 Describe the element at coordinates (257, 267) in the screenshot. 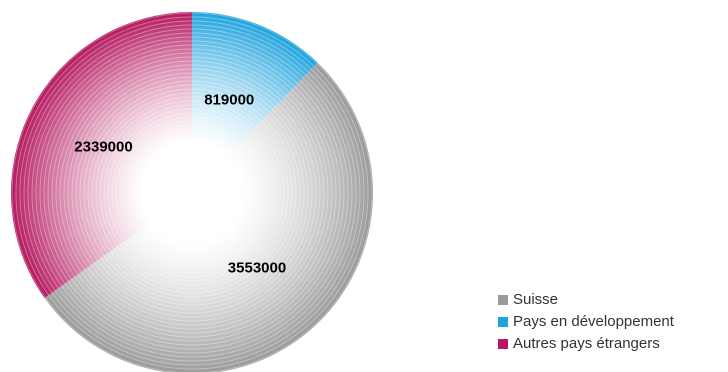

I see `slice-label-suisse: 3553000` at that location.